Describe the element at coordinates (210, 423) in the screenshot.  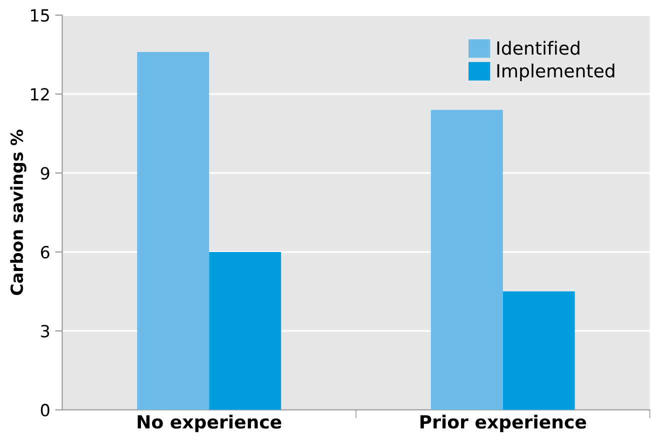
I see `x-tick-label: No experience` at that location.